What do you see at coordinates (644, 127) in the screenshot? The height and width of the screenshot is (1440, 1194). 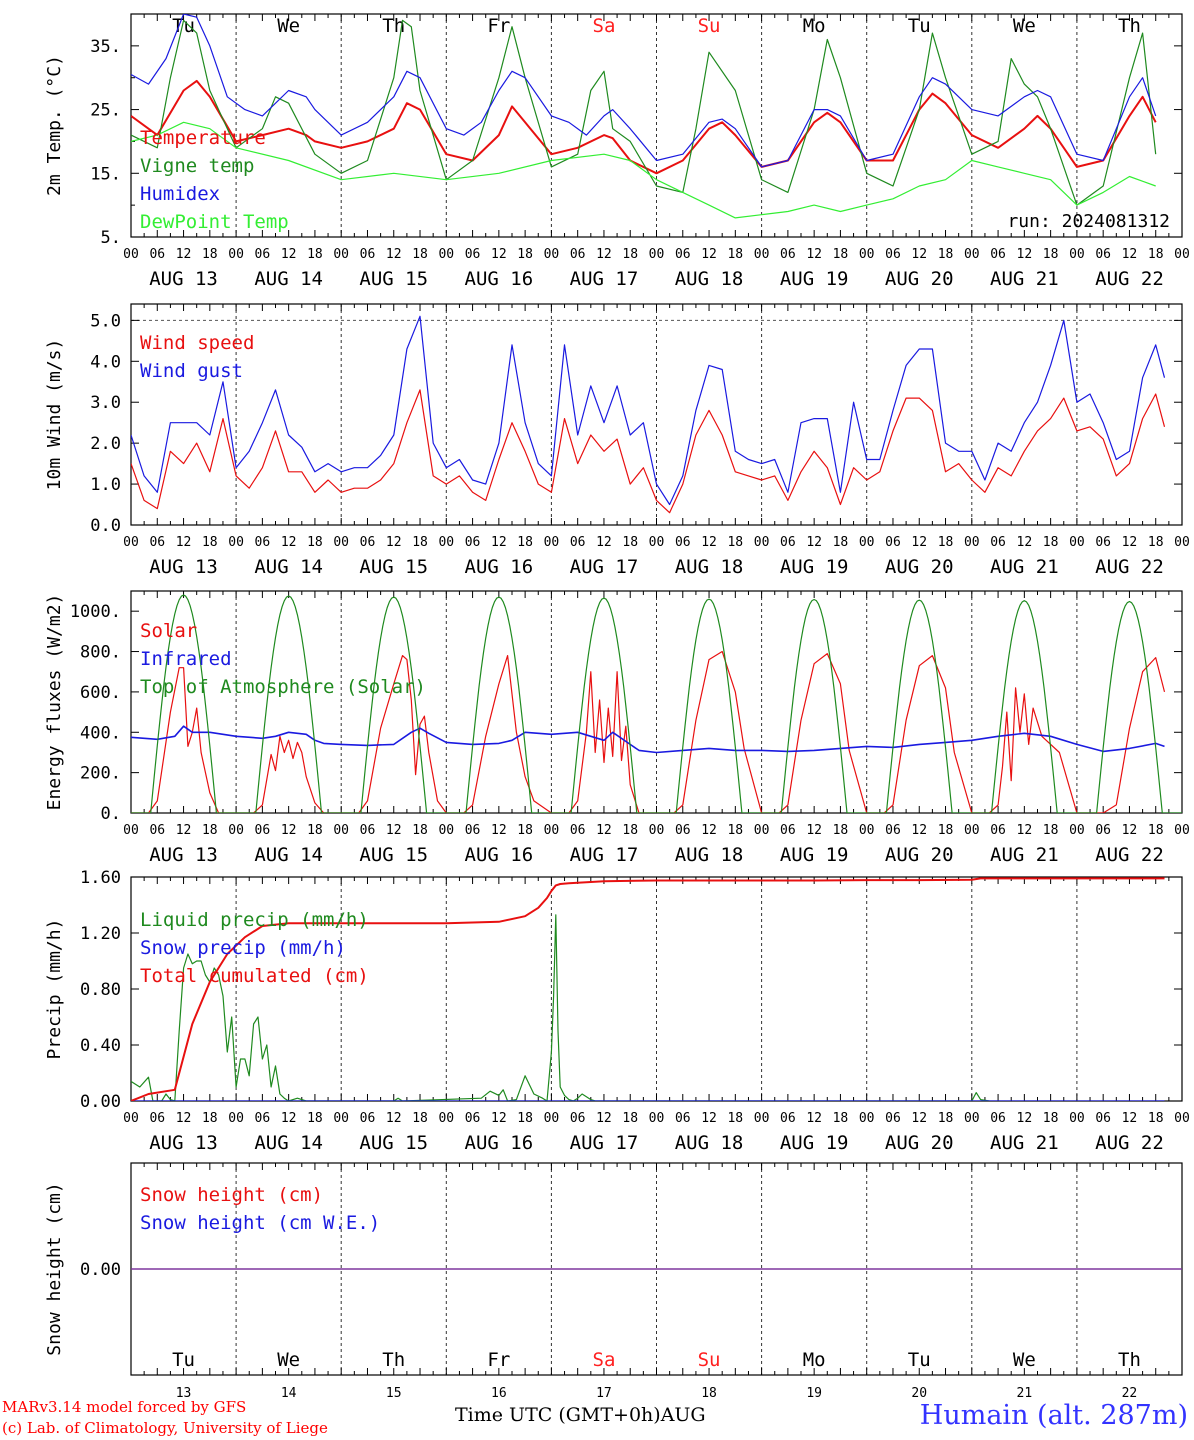 I see `series-temperature` at bounding box center [644, 127].